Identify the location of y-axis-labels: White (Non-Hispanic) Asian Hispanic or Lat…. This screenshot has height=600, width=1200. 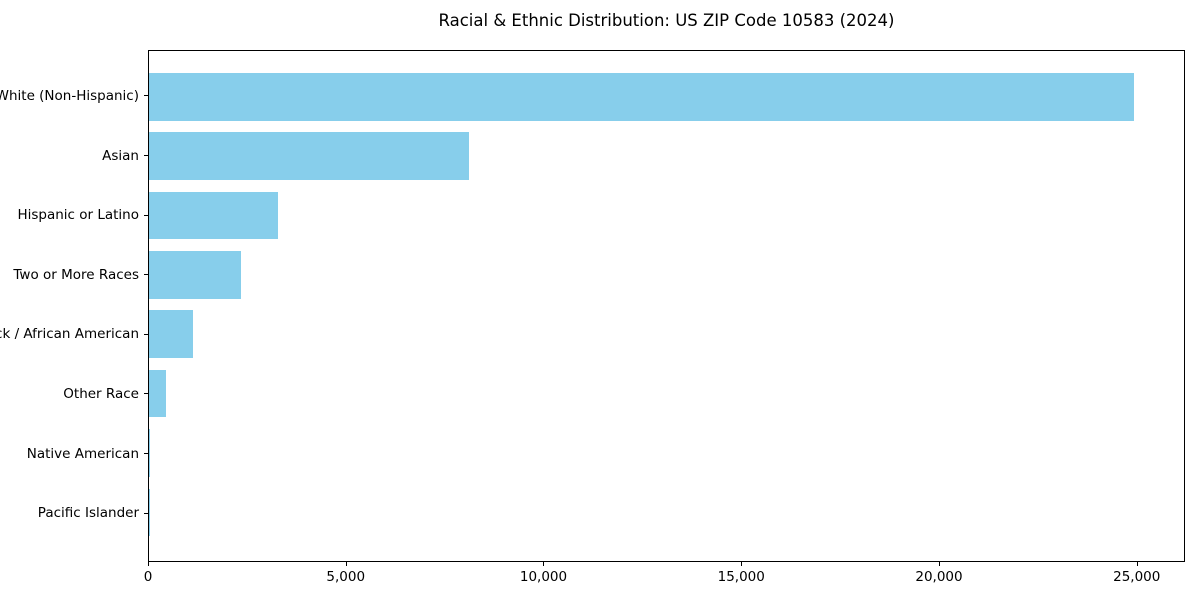
(74, 306).